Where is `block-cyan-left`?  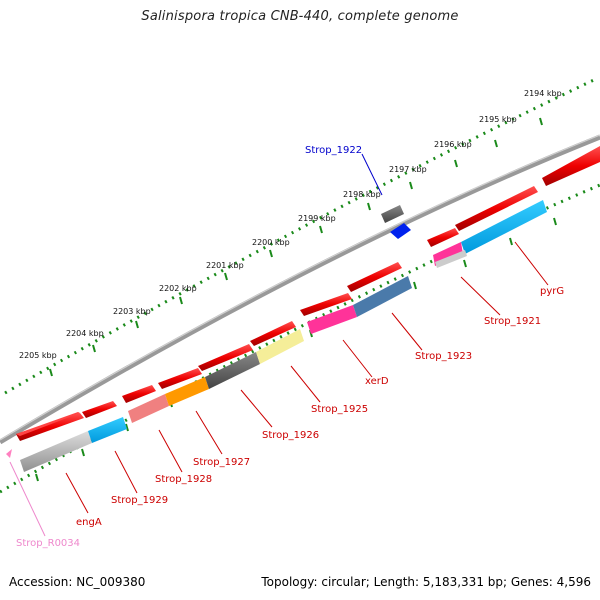 block-cyan-left is located at coordinates (107, 430).